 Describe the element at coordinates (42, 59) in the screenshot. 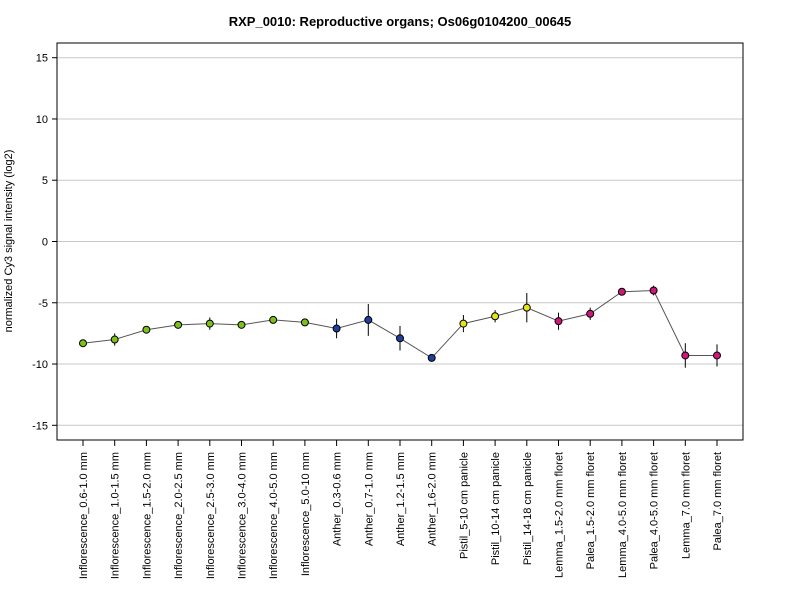

I see `y-tick-label: 15` at that location.